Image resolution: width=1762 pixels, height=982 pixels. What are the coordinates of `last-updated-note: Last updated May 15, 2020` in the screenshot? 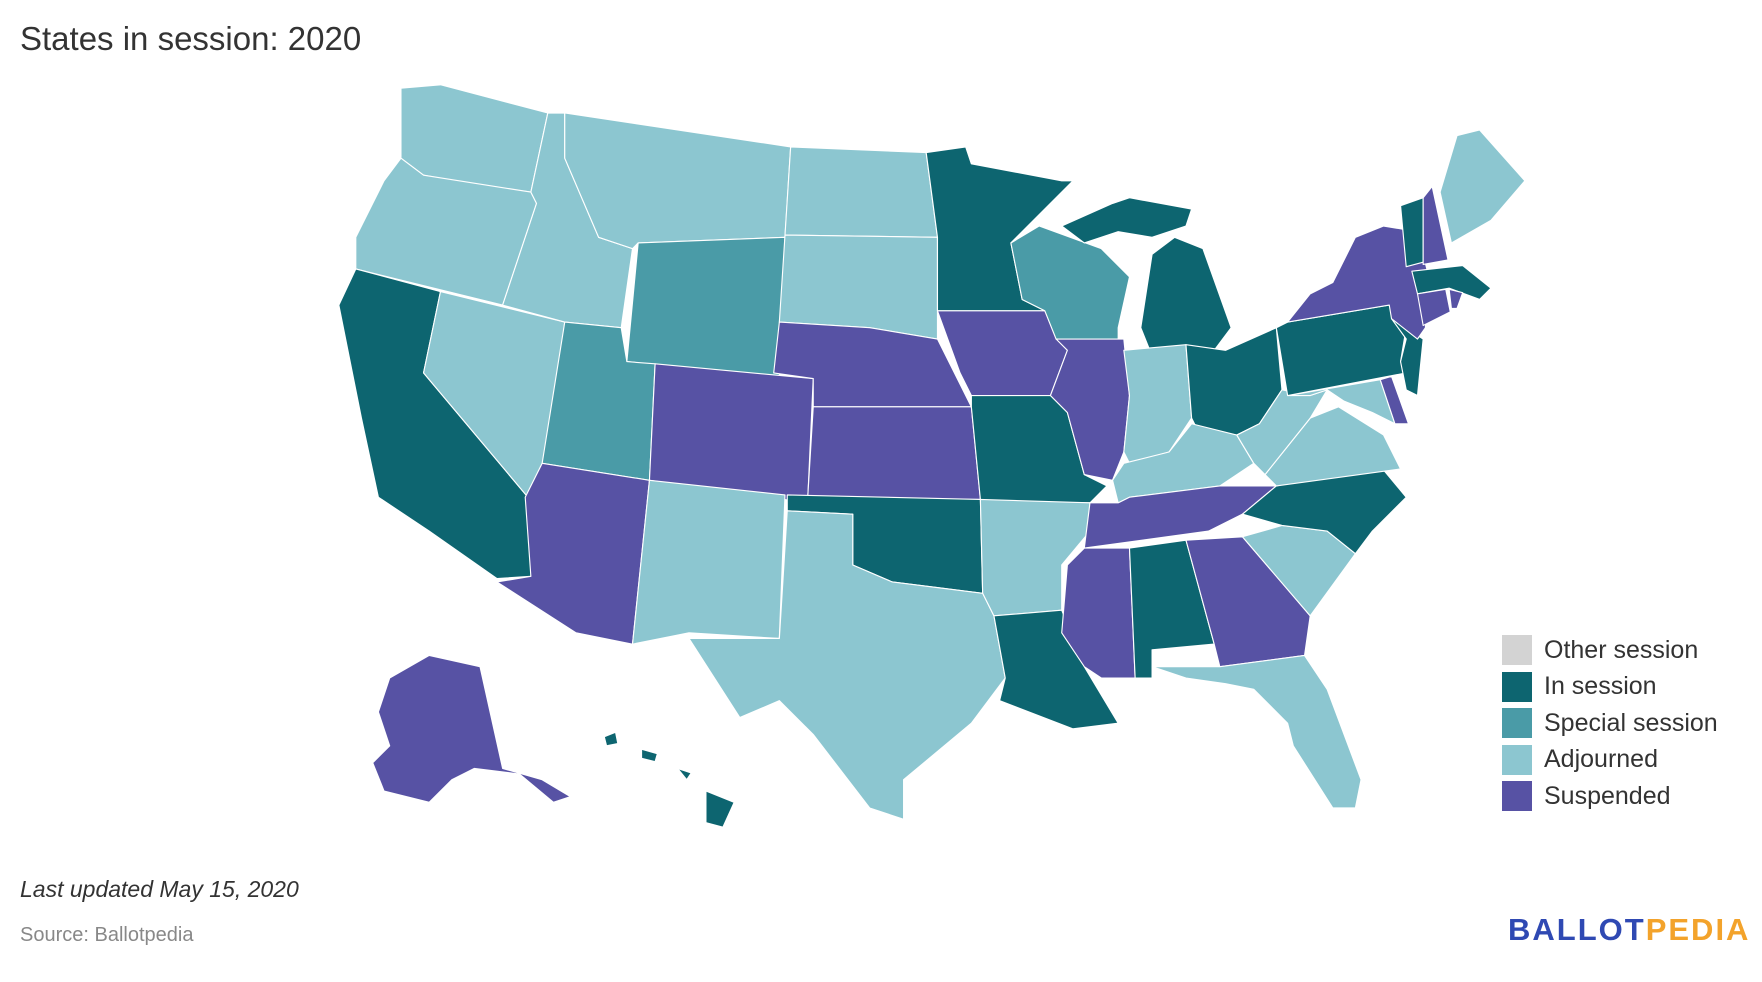 It's located at (159, 889).